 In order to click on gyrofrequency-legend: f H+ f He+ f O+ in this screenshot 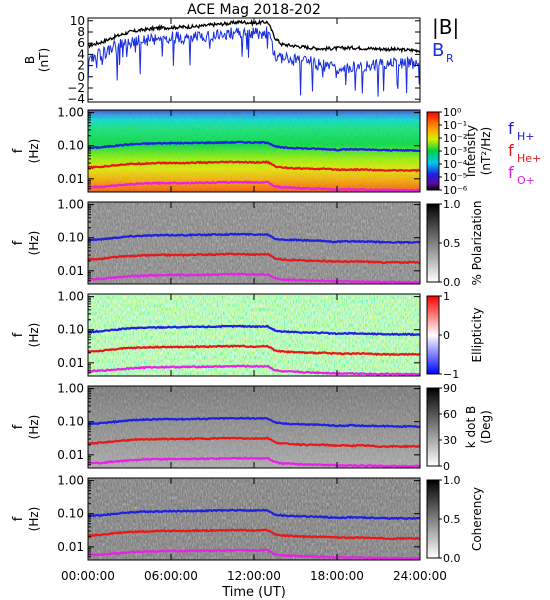, I will do `click(524, 153)`.